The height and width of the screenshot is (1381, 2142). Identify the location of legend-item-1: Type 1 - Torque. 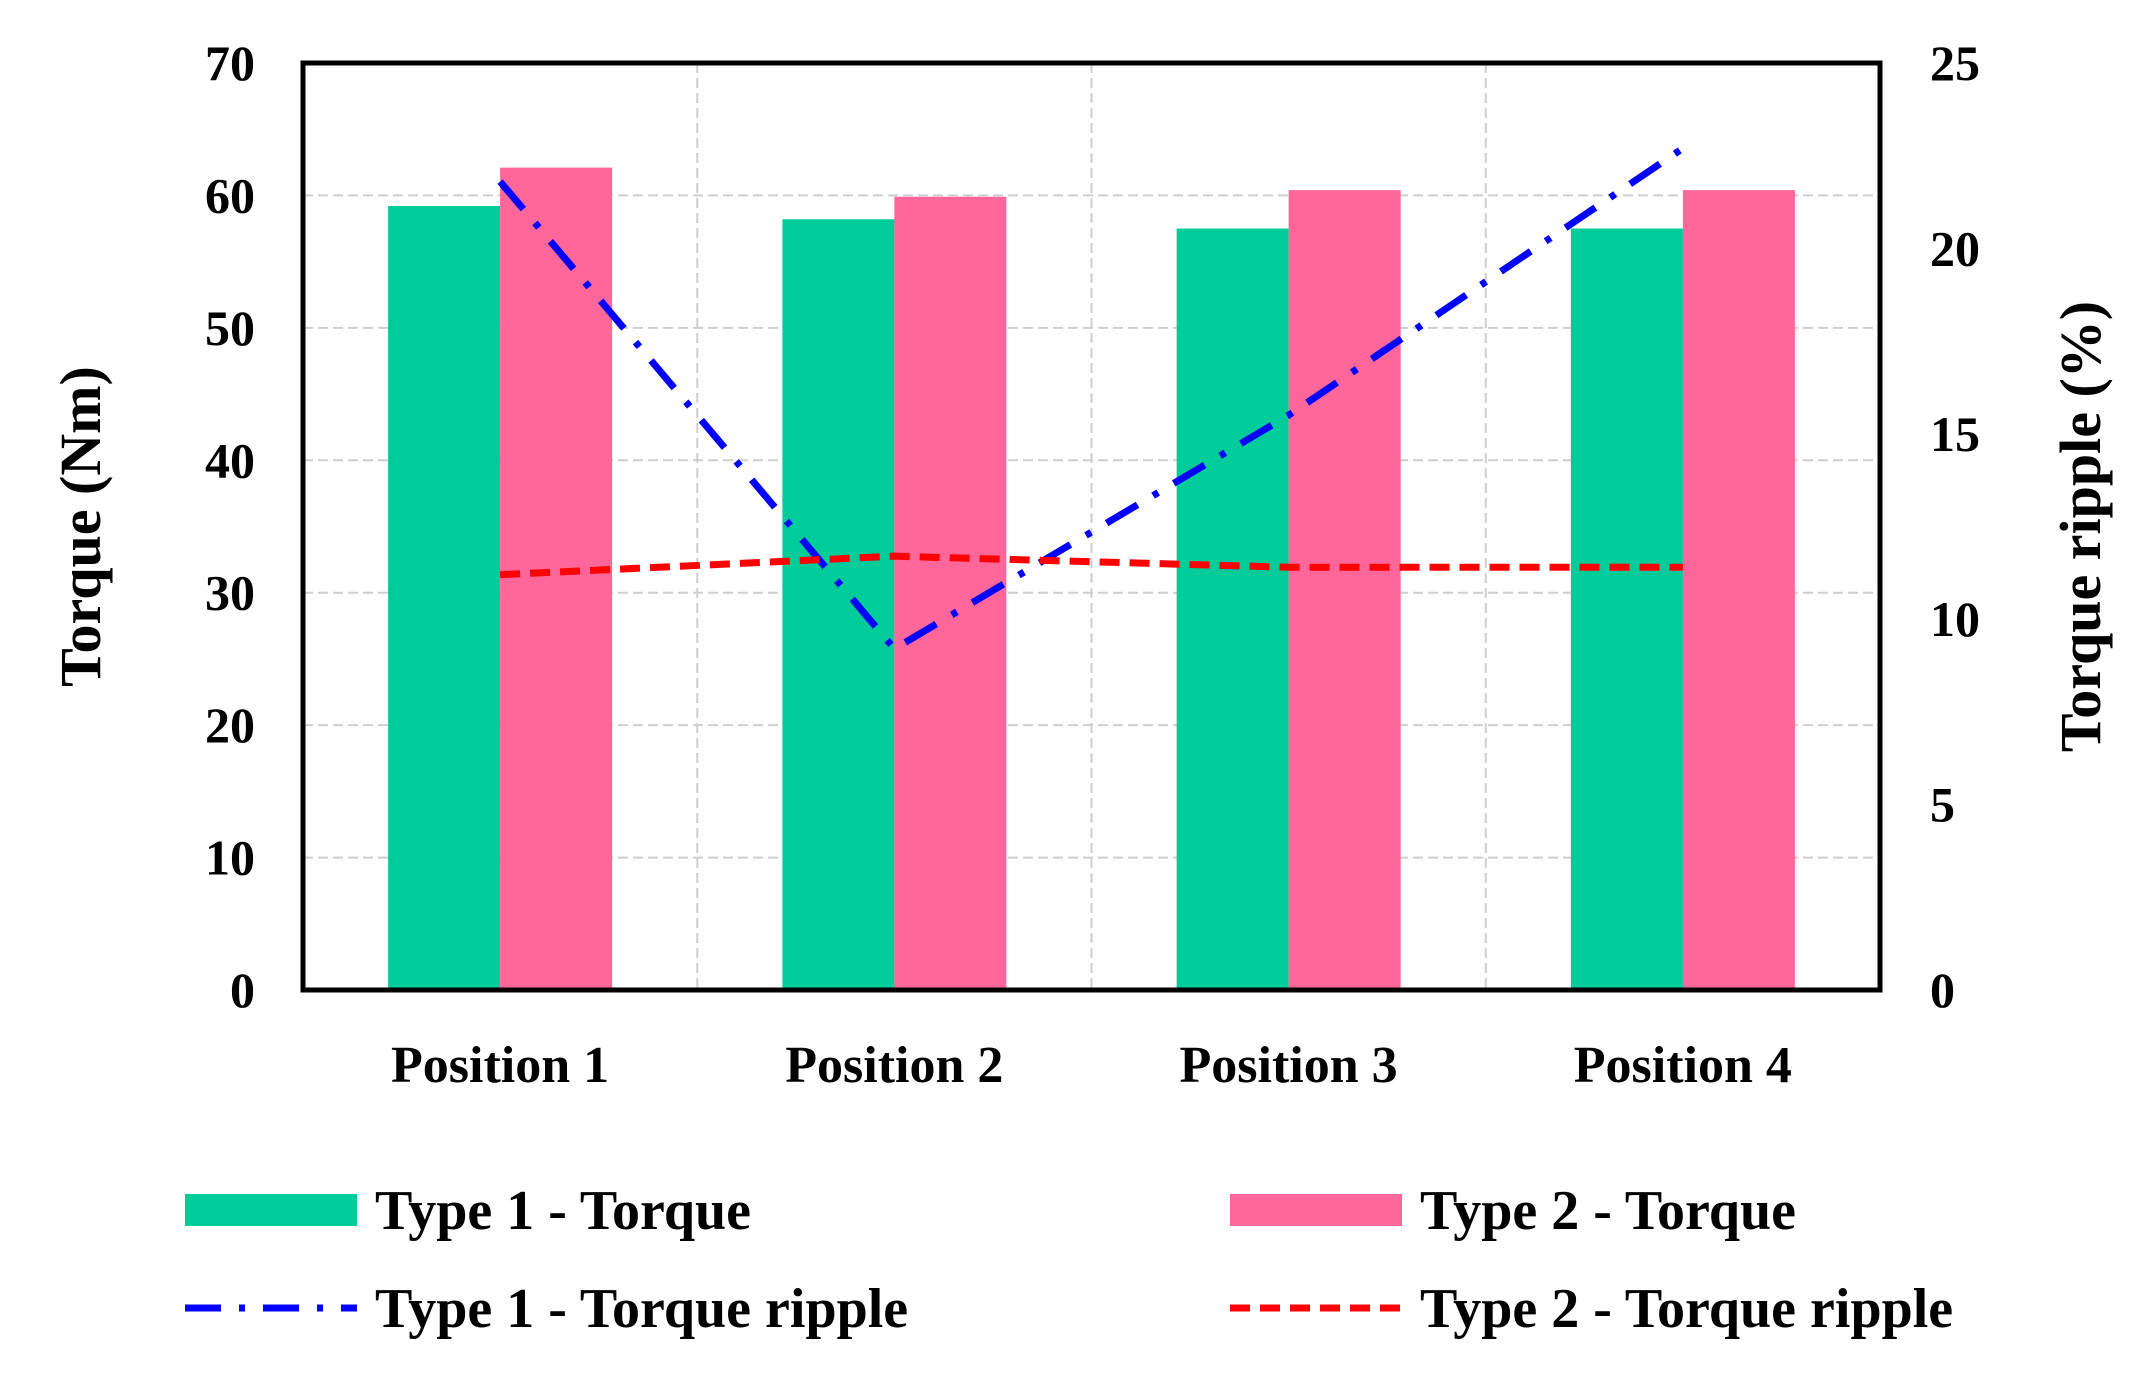
(468, 1211).